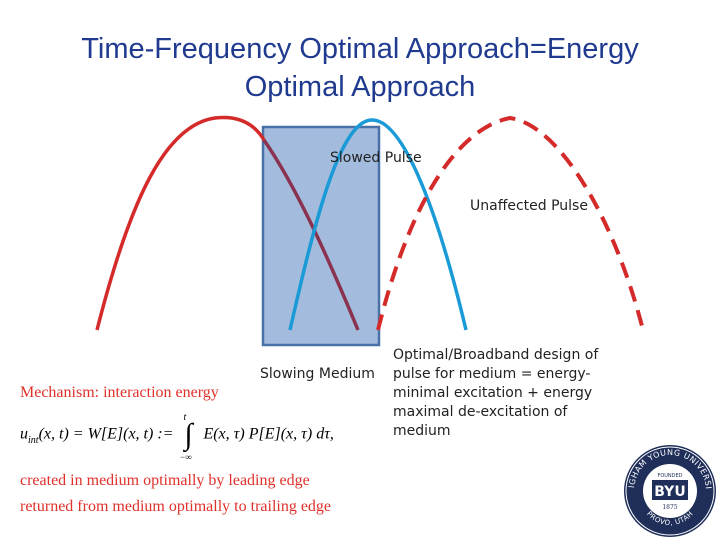 This screenshot has height=540, width=720. I want to click on leading-pulse-curve, so click(180, 223).